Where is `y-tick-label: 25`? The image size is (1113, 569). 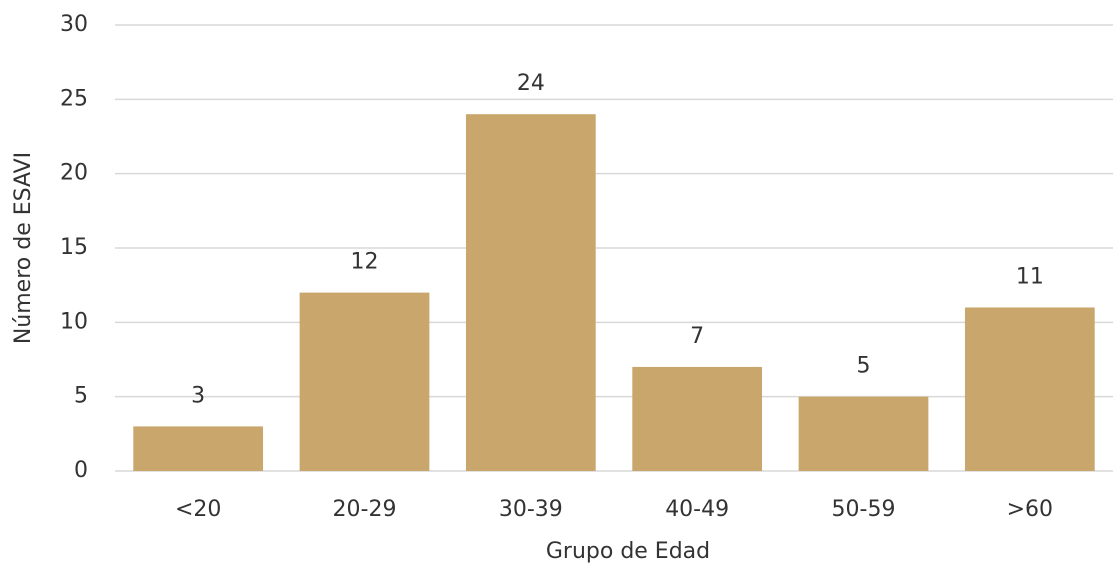
y-tick-label: 25 is located at coordinates (74, 98).